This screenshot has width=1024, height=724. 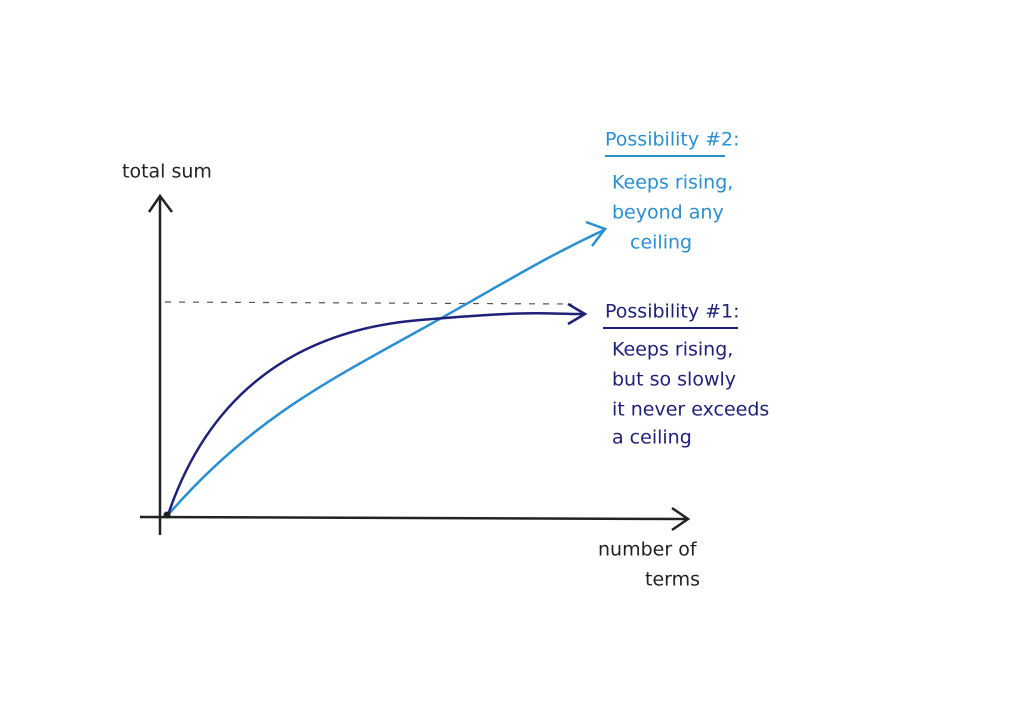 What do you see at coordinates (413, 518) in the screenshot?
I see `x-axis` at bounding box center [413, 518].